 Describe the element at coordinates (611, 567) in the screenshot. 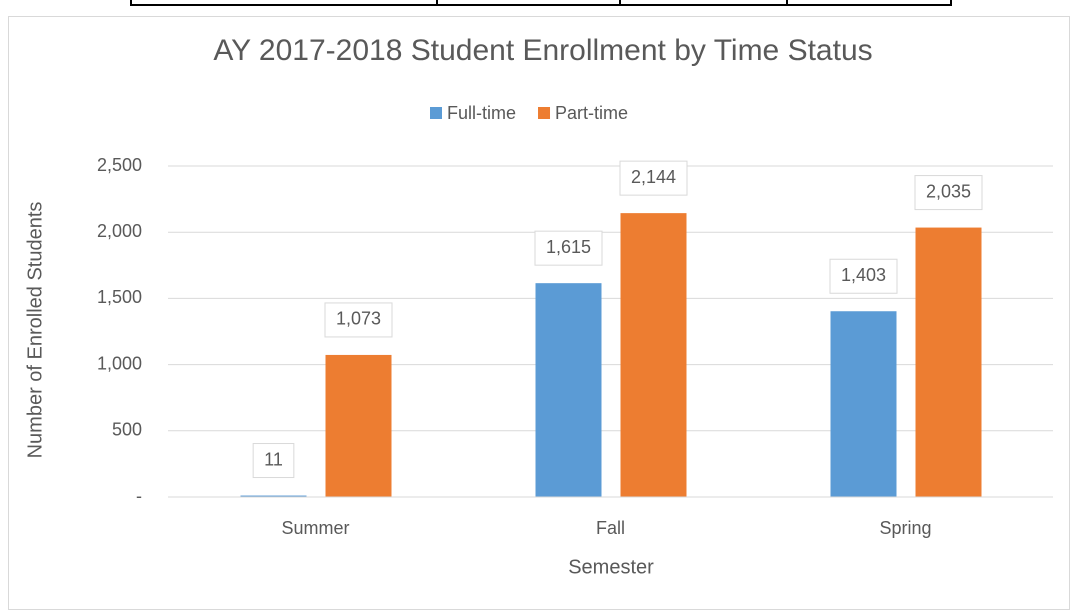

I see `x-axis-label: Semester` at that location.